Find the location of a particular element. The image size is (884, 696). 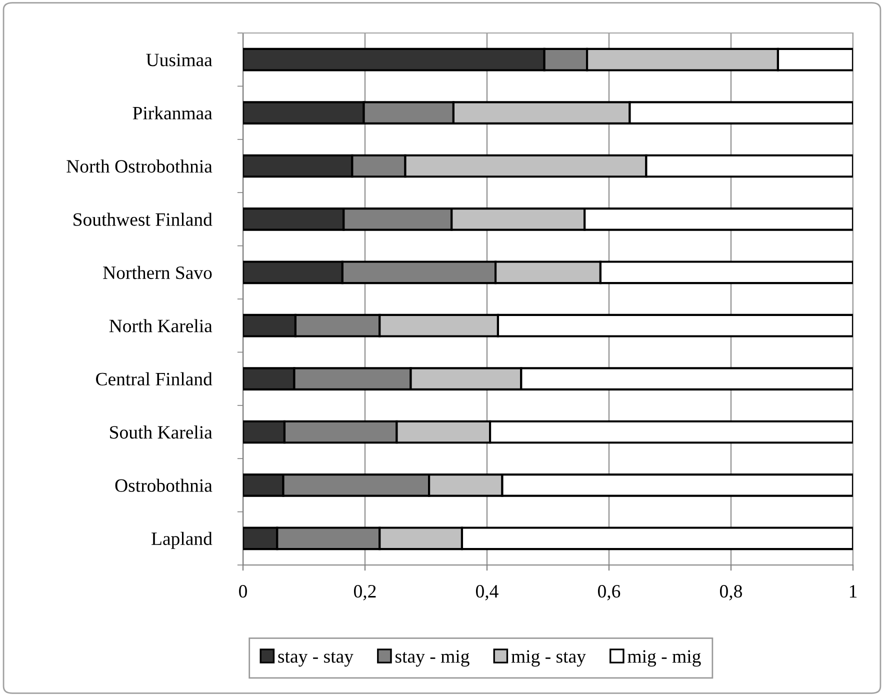

y-tick-label: North Karelia is located at coordinates (160, 325).